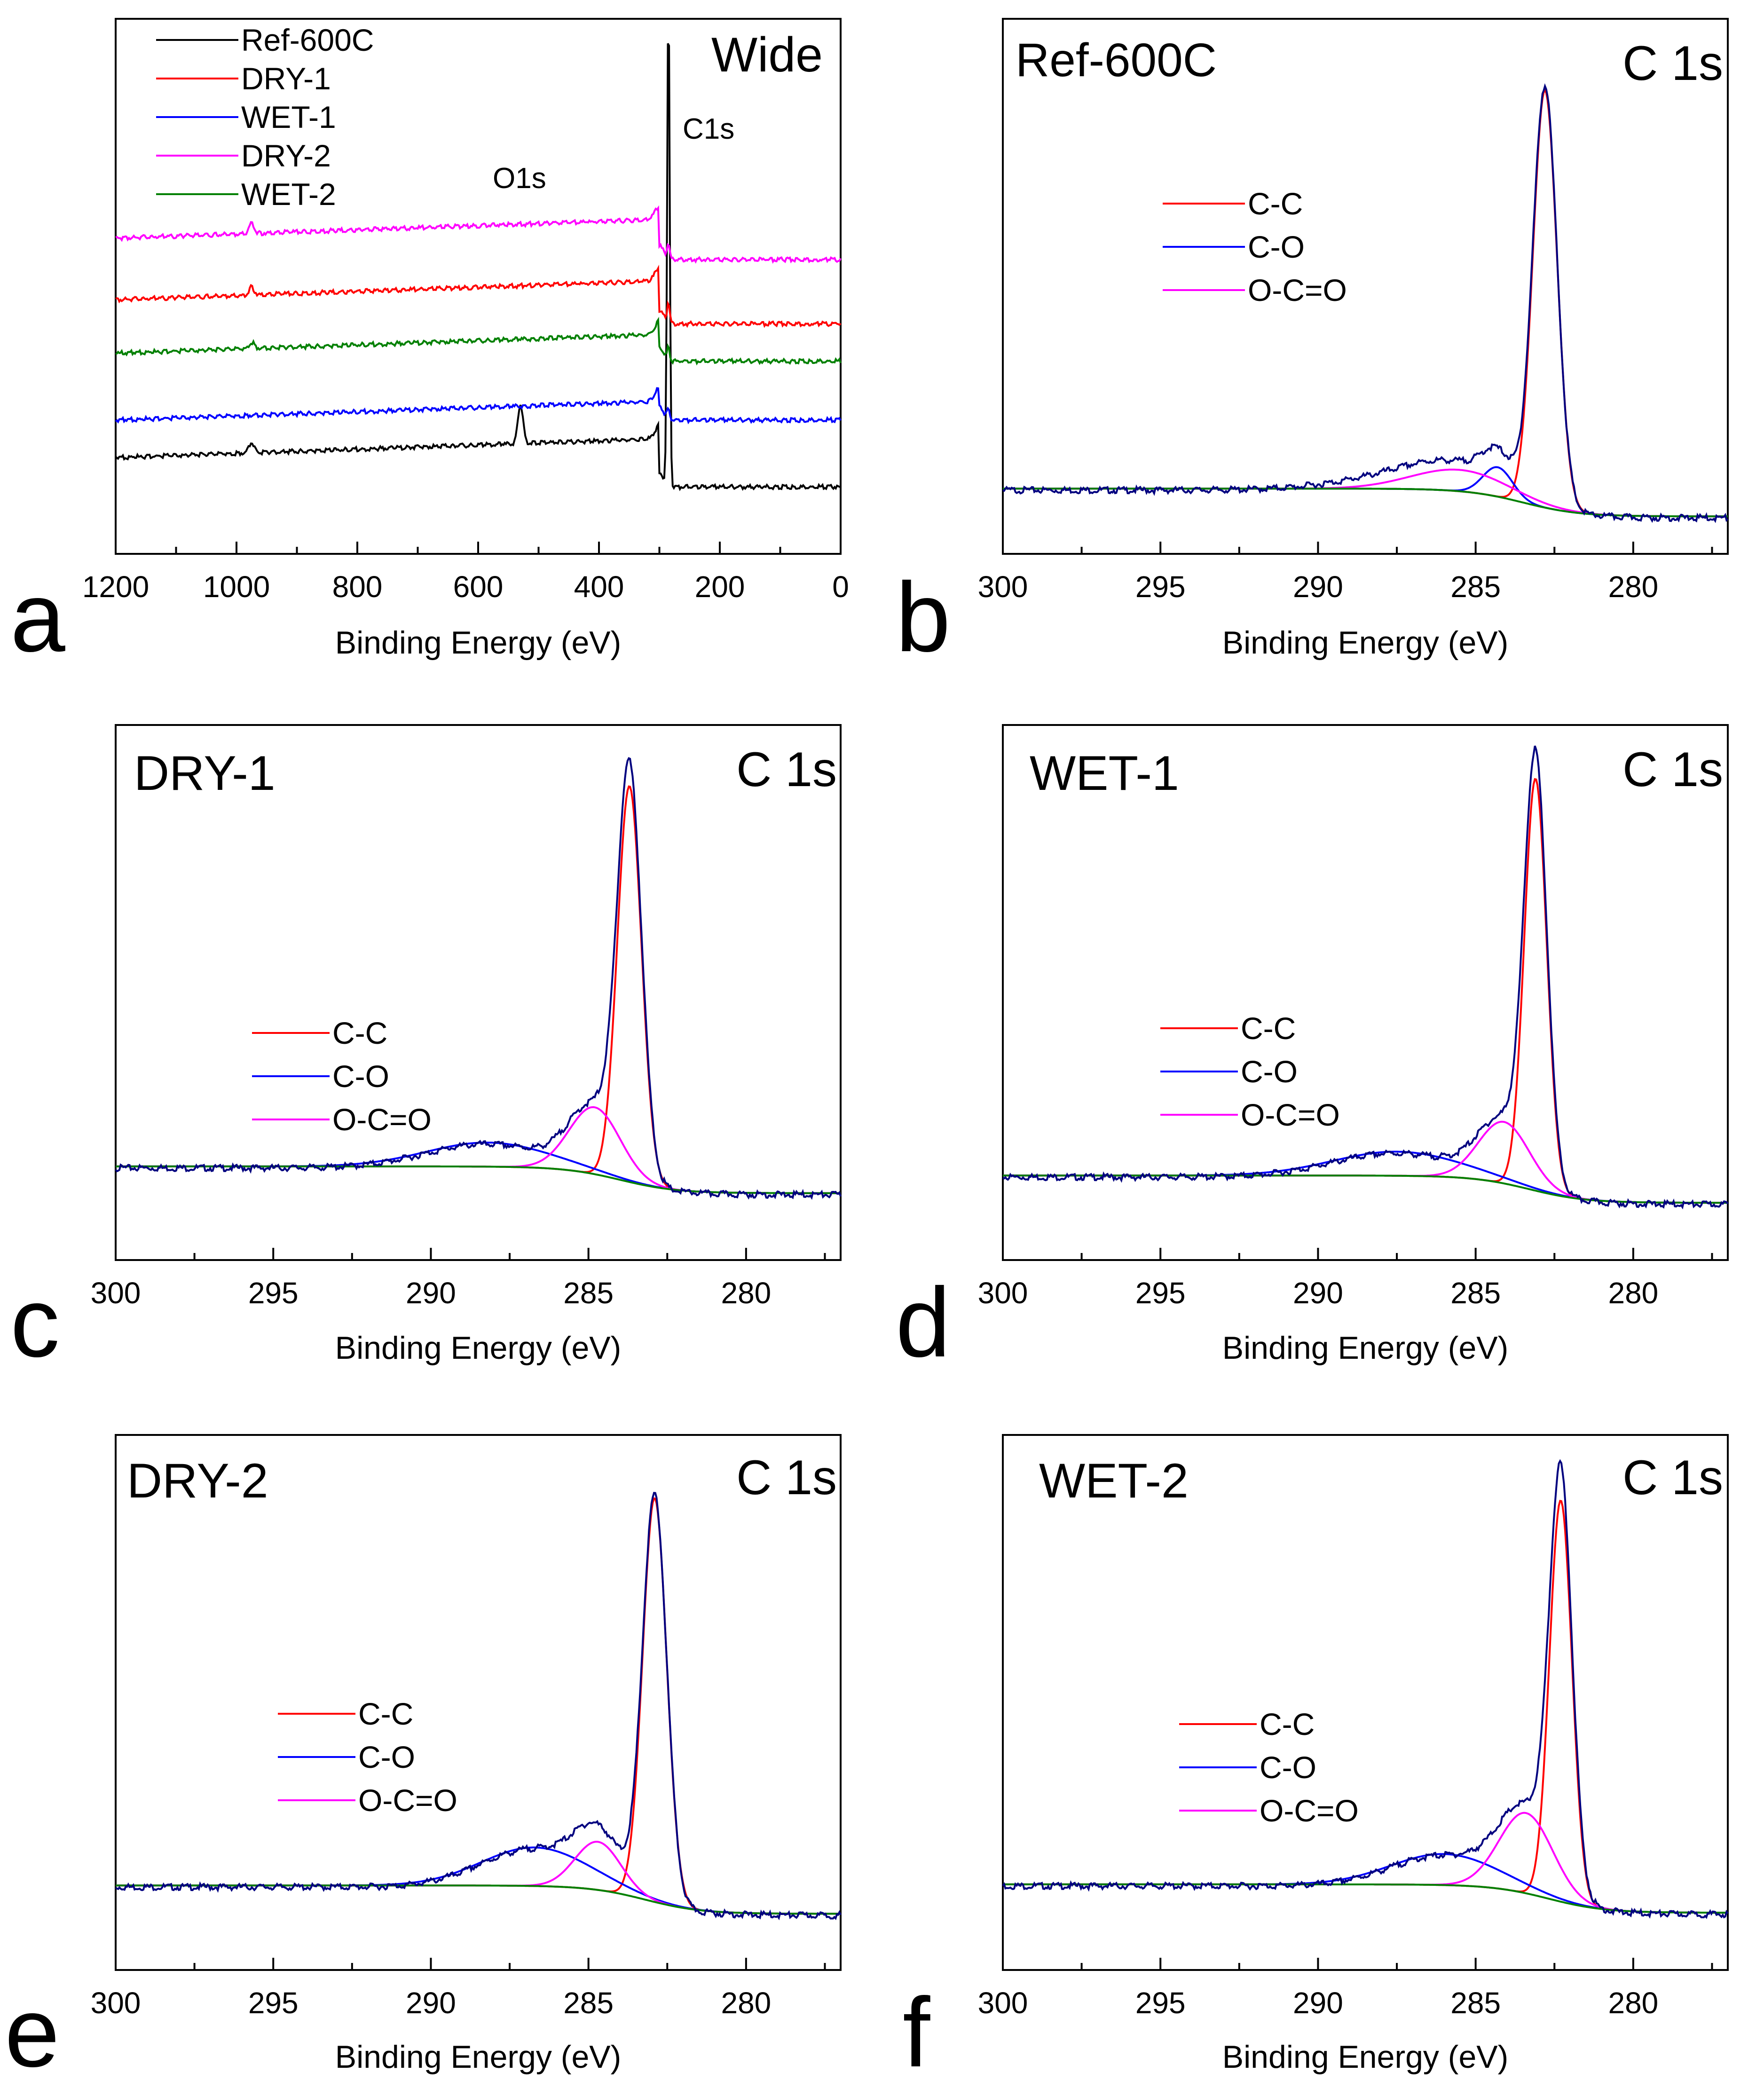  I want to click on panel-d-title: C 1s, so click(1672, 769).